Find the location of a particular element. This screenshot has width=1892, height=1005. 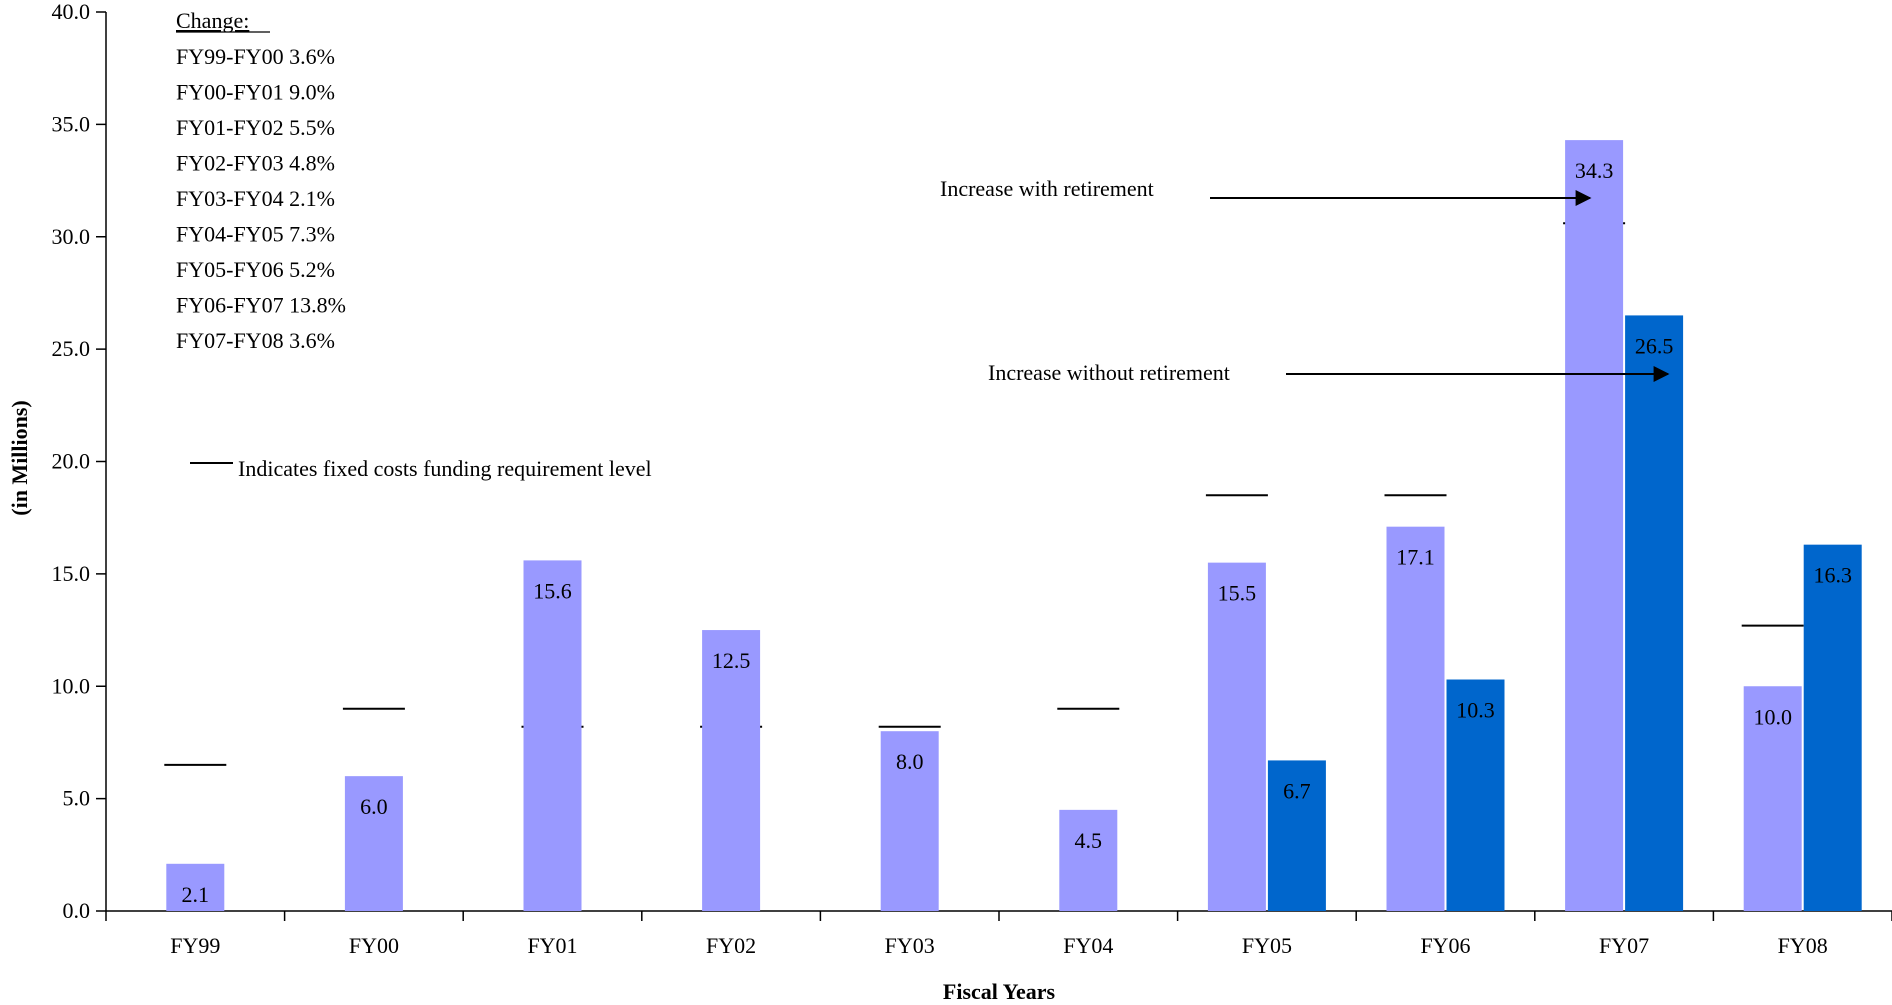

y-tick-label: 5.0 is located at coordinates (77, 798).